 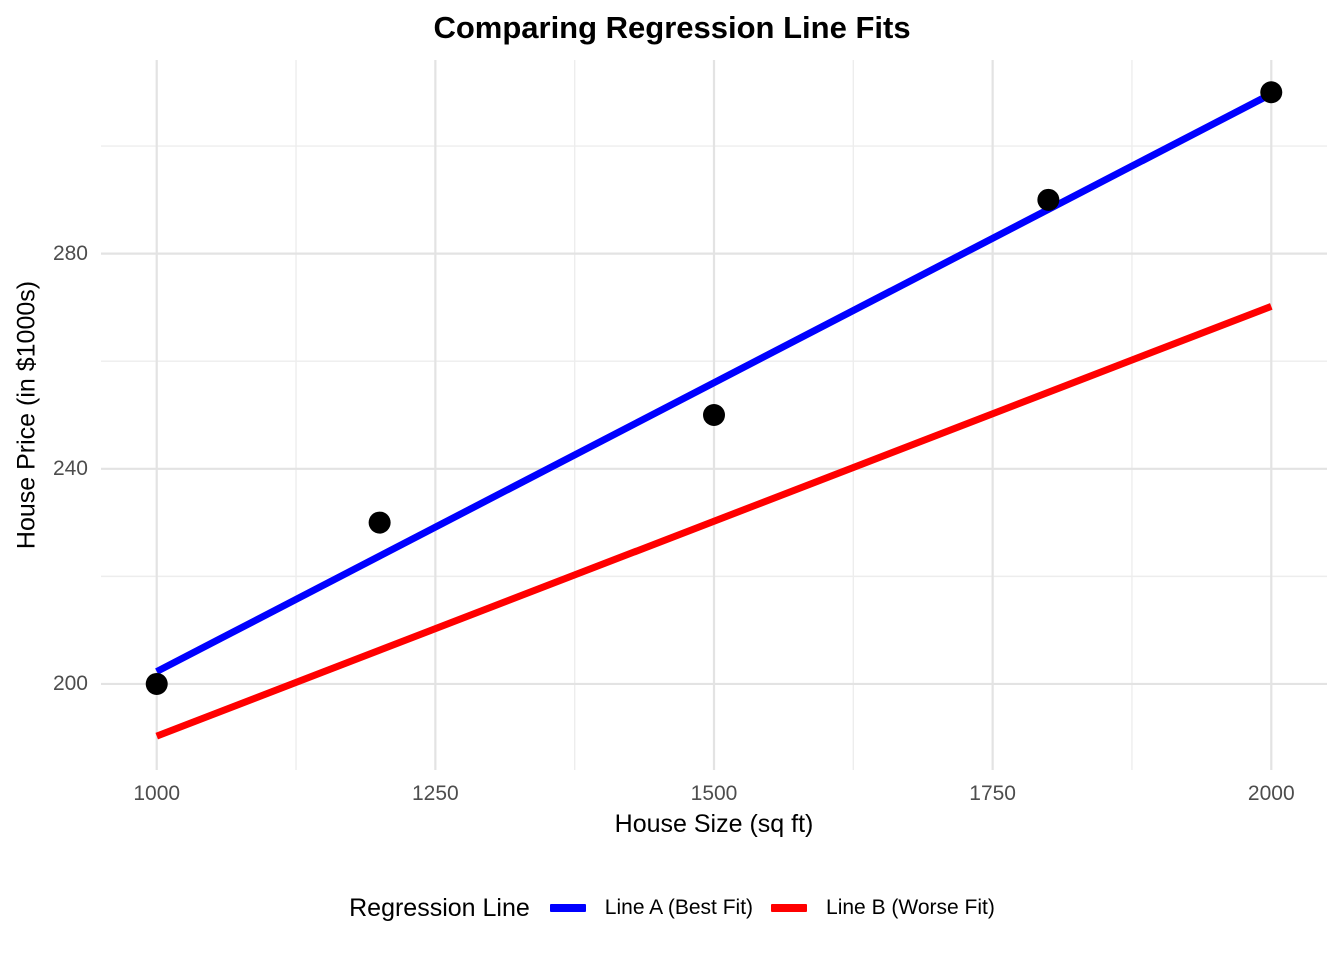 What do you see at coordinates (679, 907) in the screenshot?
I see `legend-item-label: Line A (Best Fit)` at bounding box center [679, 907].